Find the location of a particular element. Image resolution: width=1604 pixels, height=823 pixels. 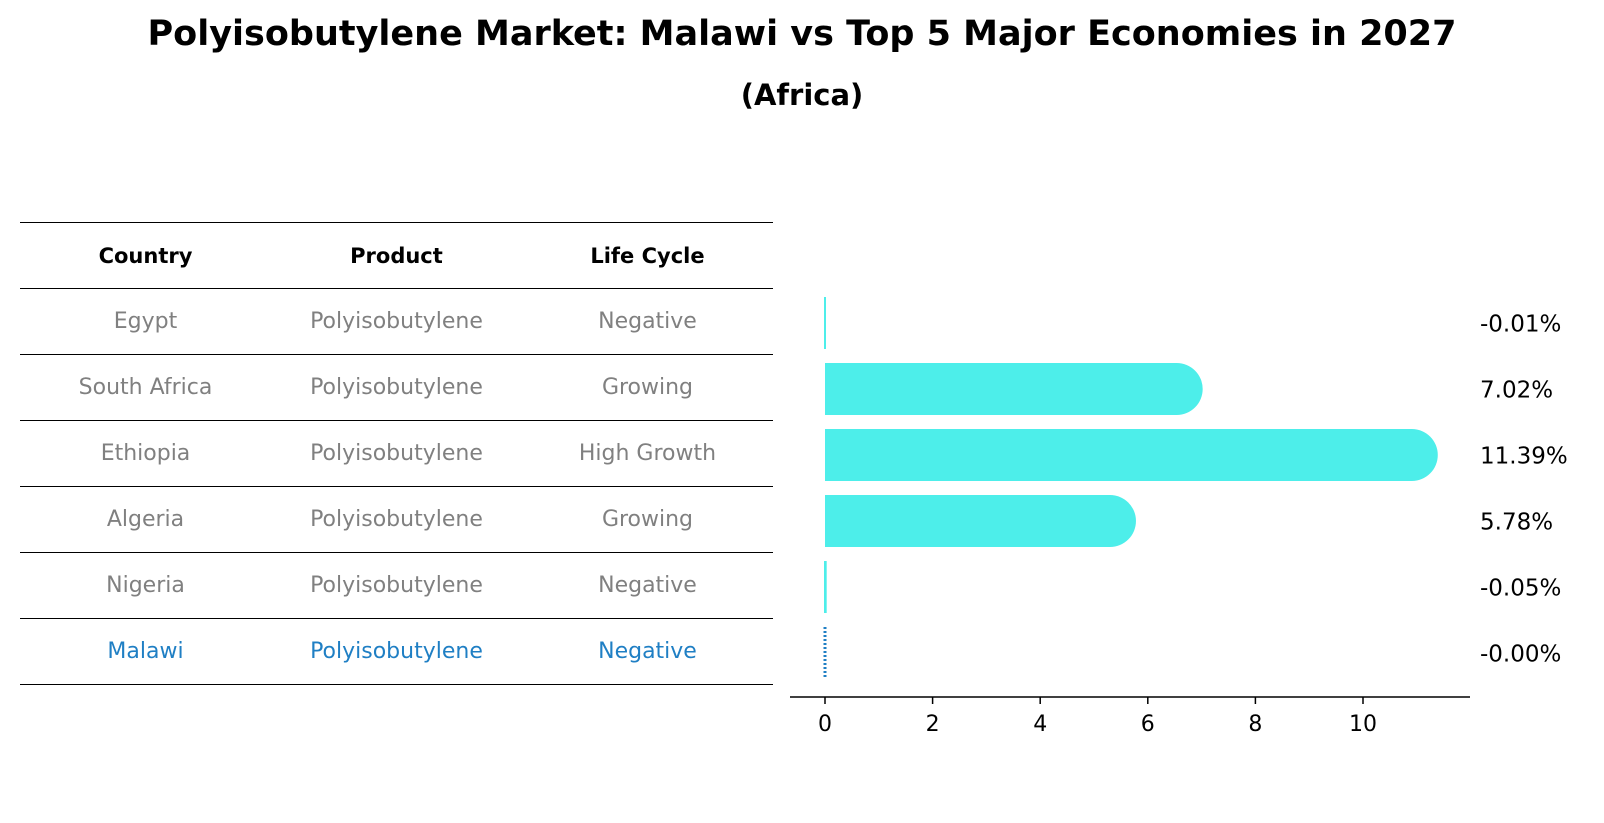

chart-subtitle: (Africa) is located at coordinates (802, 95).